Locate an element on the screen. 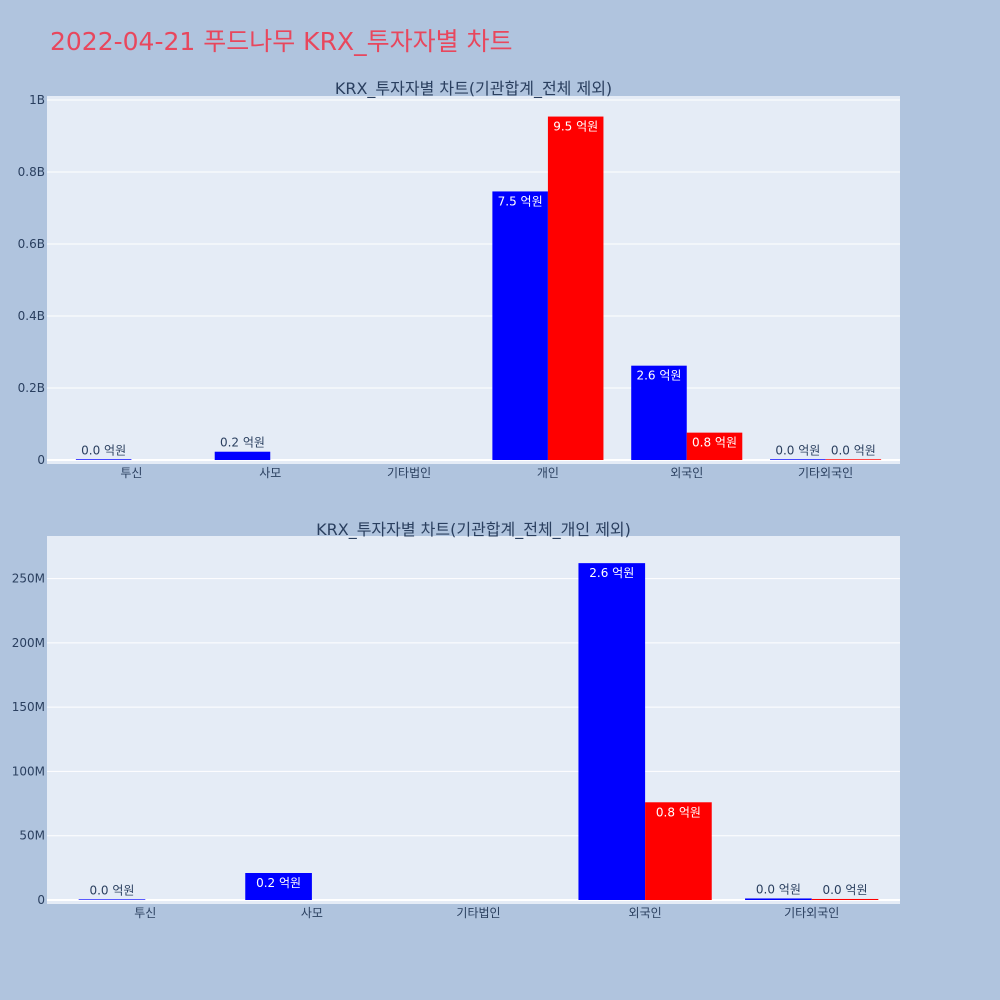 The height and width of the screenshot is (1000, 1000). data-label: 9.5 억원 is located at coordinates (575, 127).